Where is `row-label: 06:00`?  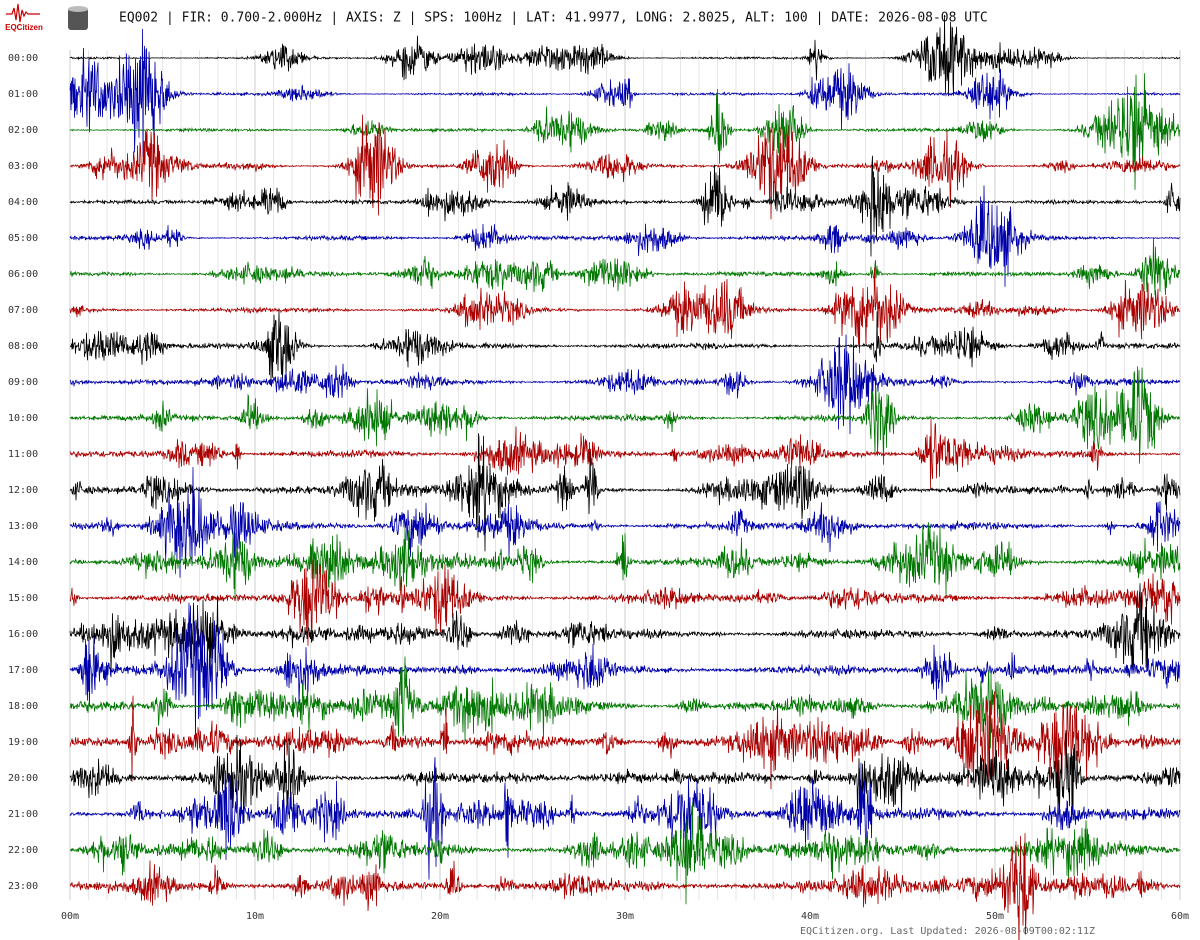 row-label: 06:00 is located at coordinates (23, 274).